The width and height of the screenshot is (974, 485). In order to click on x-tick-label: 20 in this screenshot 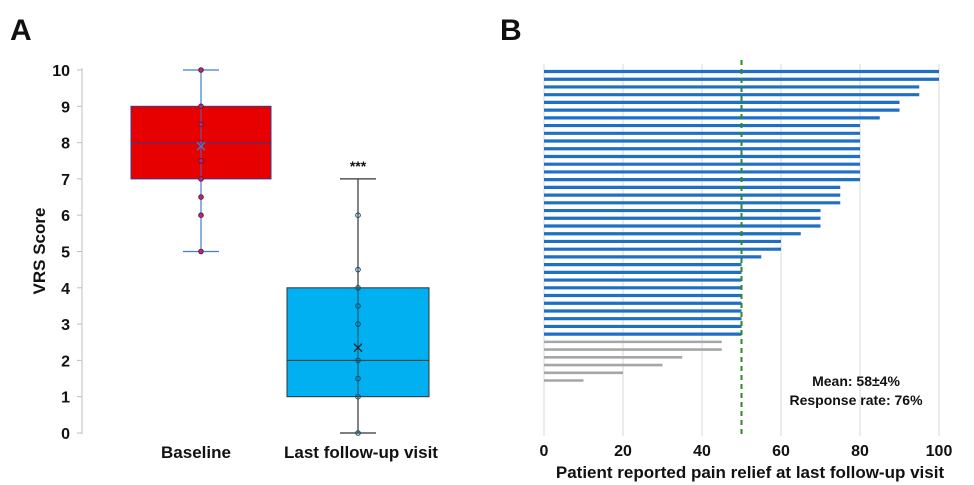, I will do `click(623, 451)`.